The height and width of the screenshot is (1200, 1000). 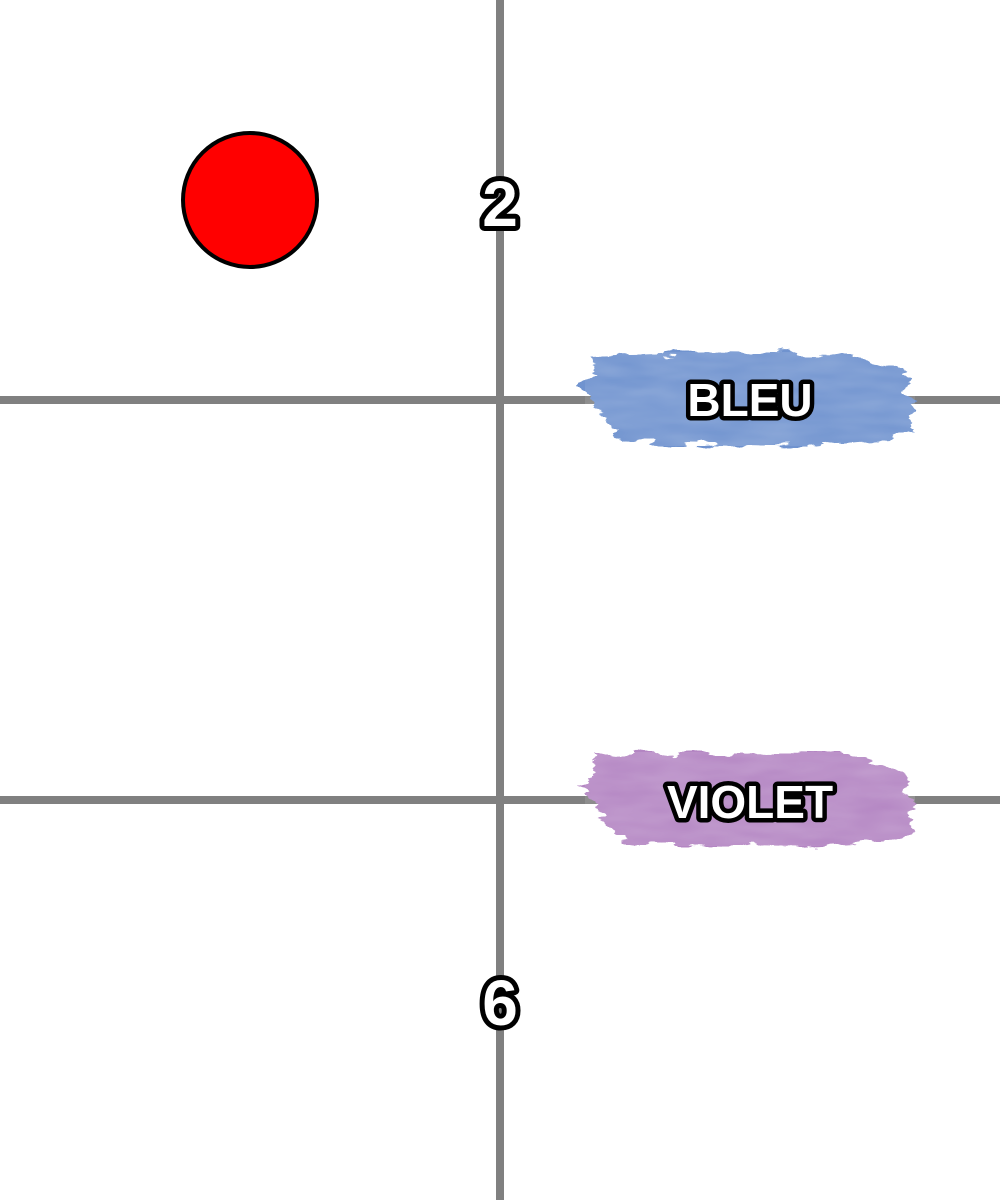 I want to click on violet-wash-texture, so click(x=750, y=799).